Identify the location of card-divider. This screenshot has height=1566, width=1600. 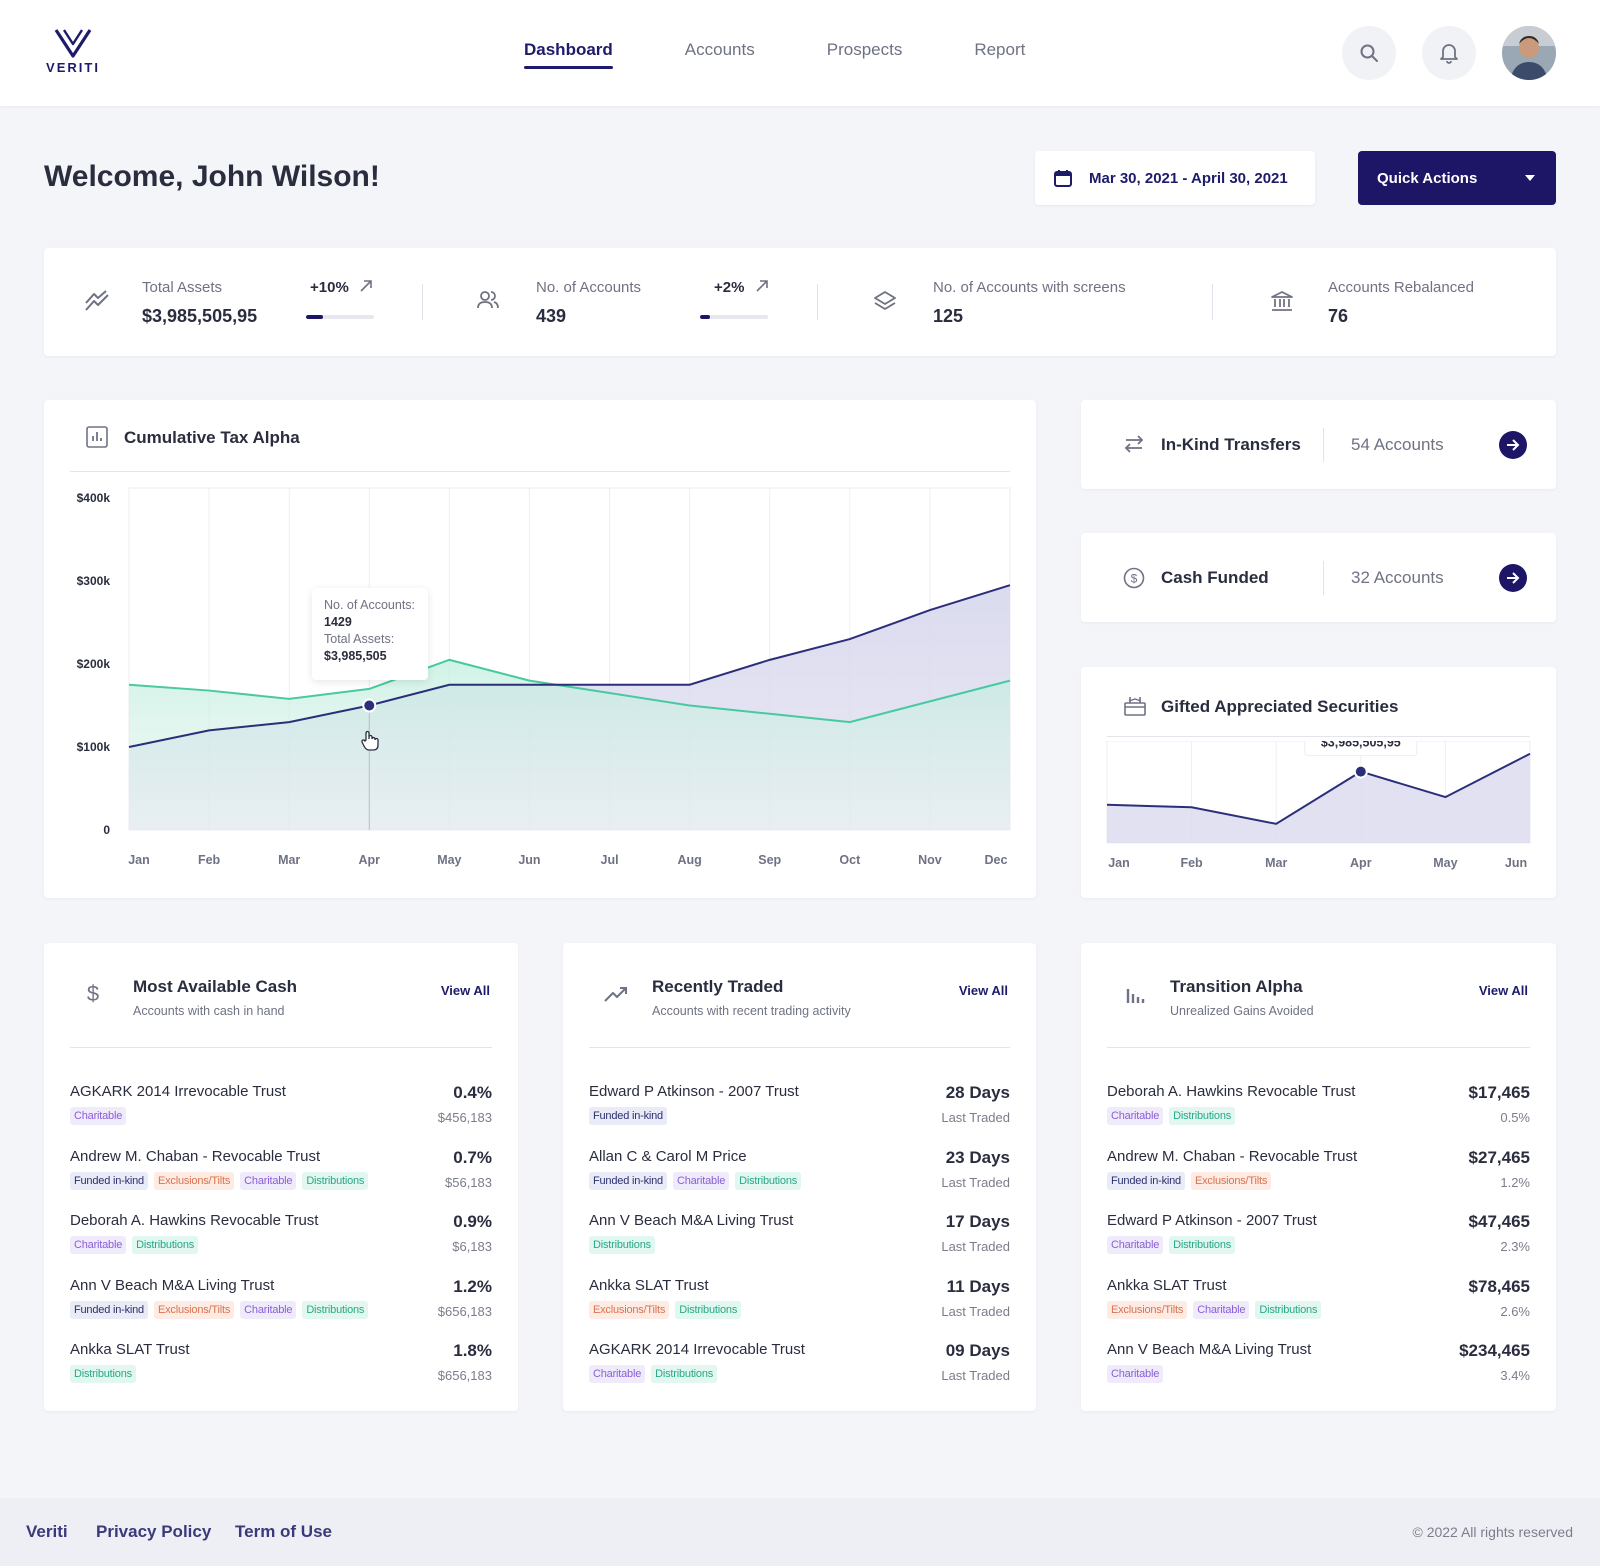
(1318, 736).